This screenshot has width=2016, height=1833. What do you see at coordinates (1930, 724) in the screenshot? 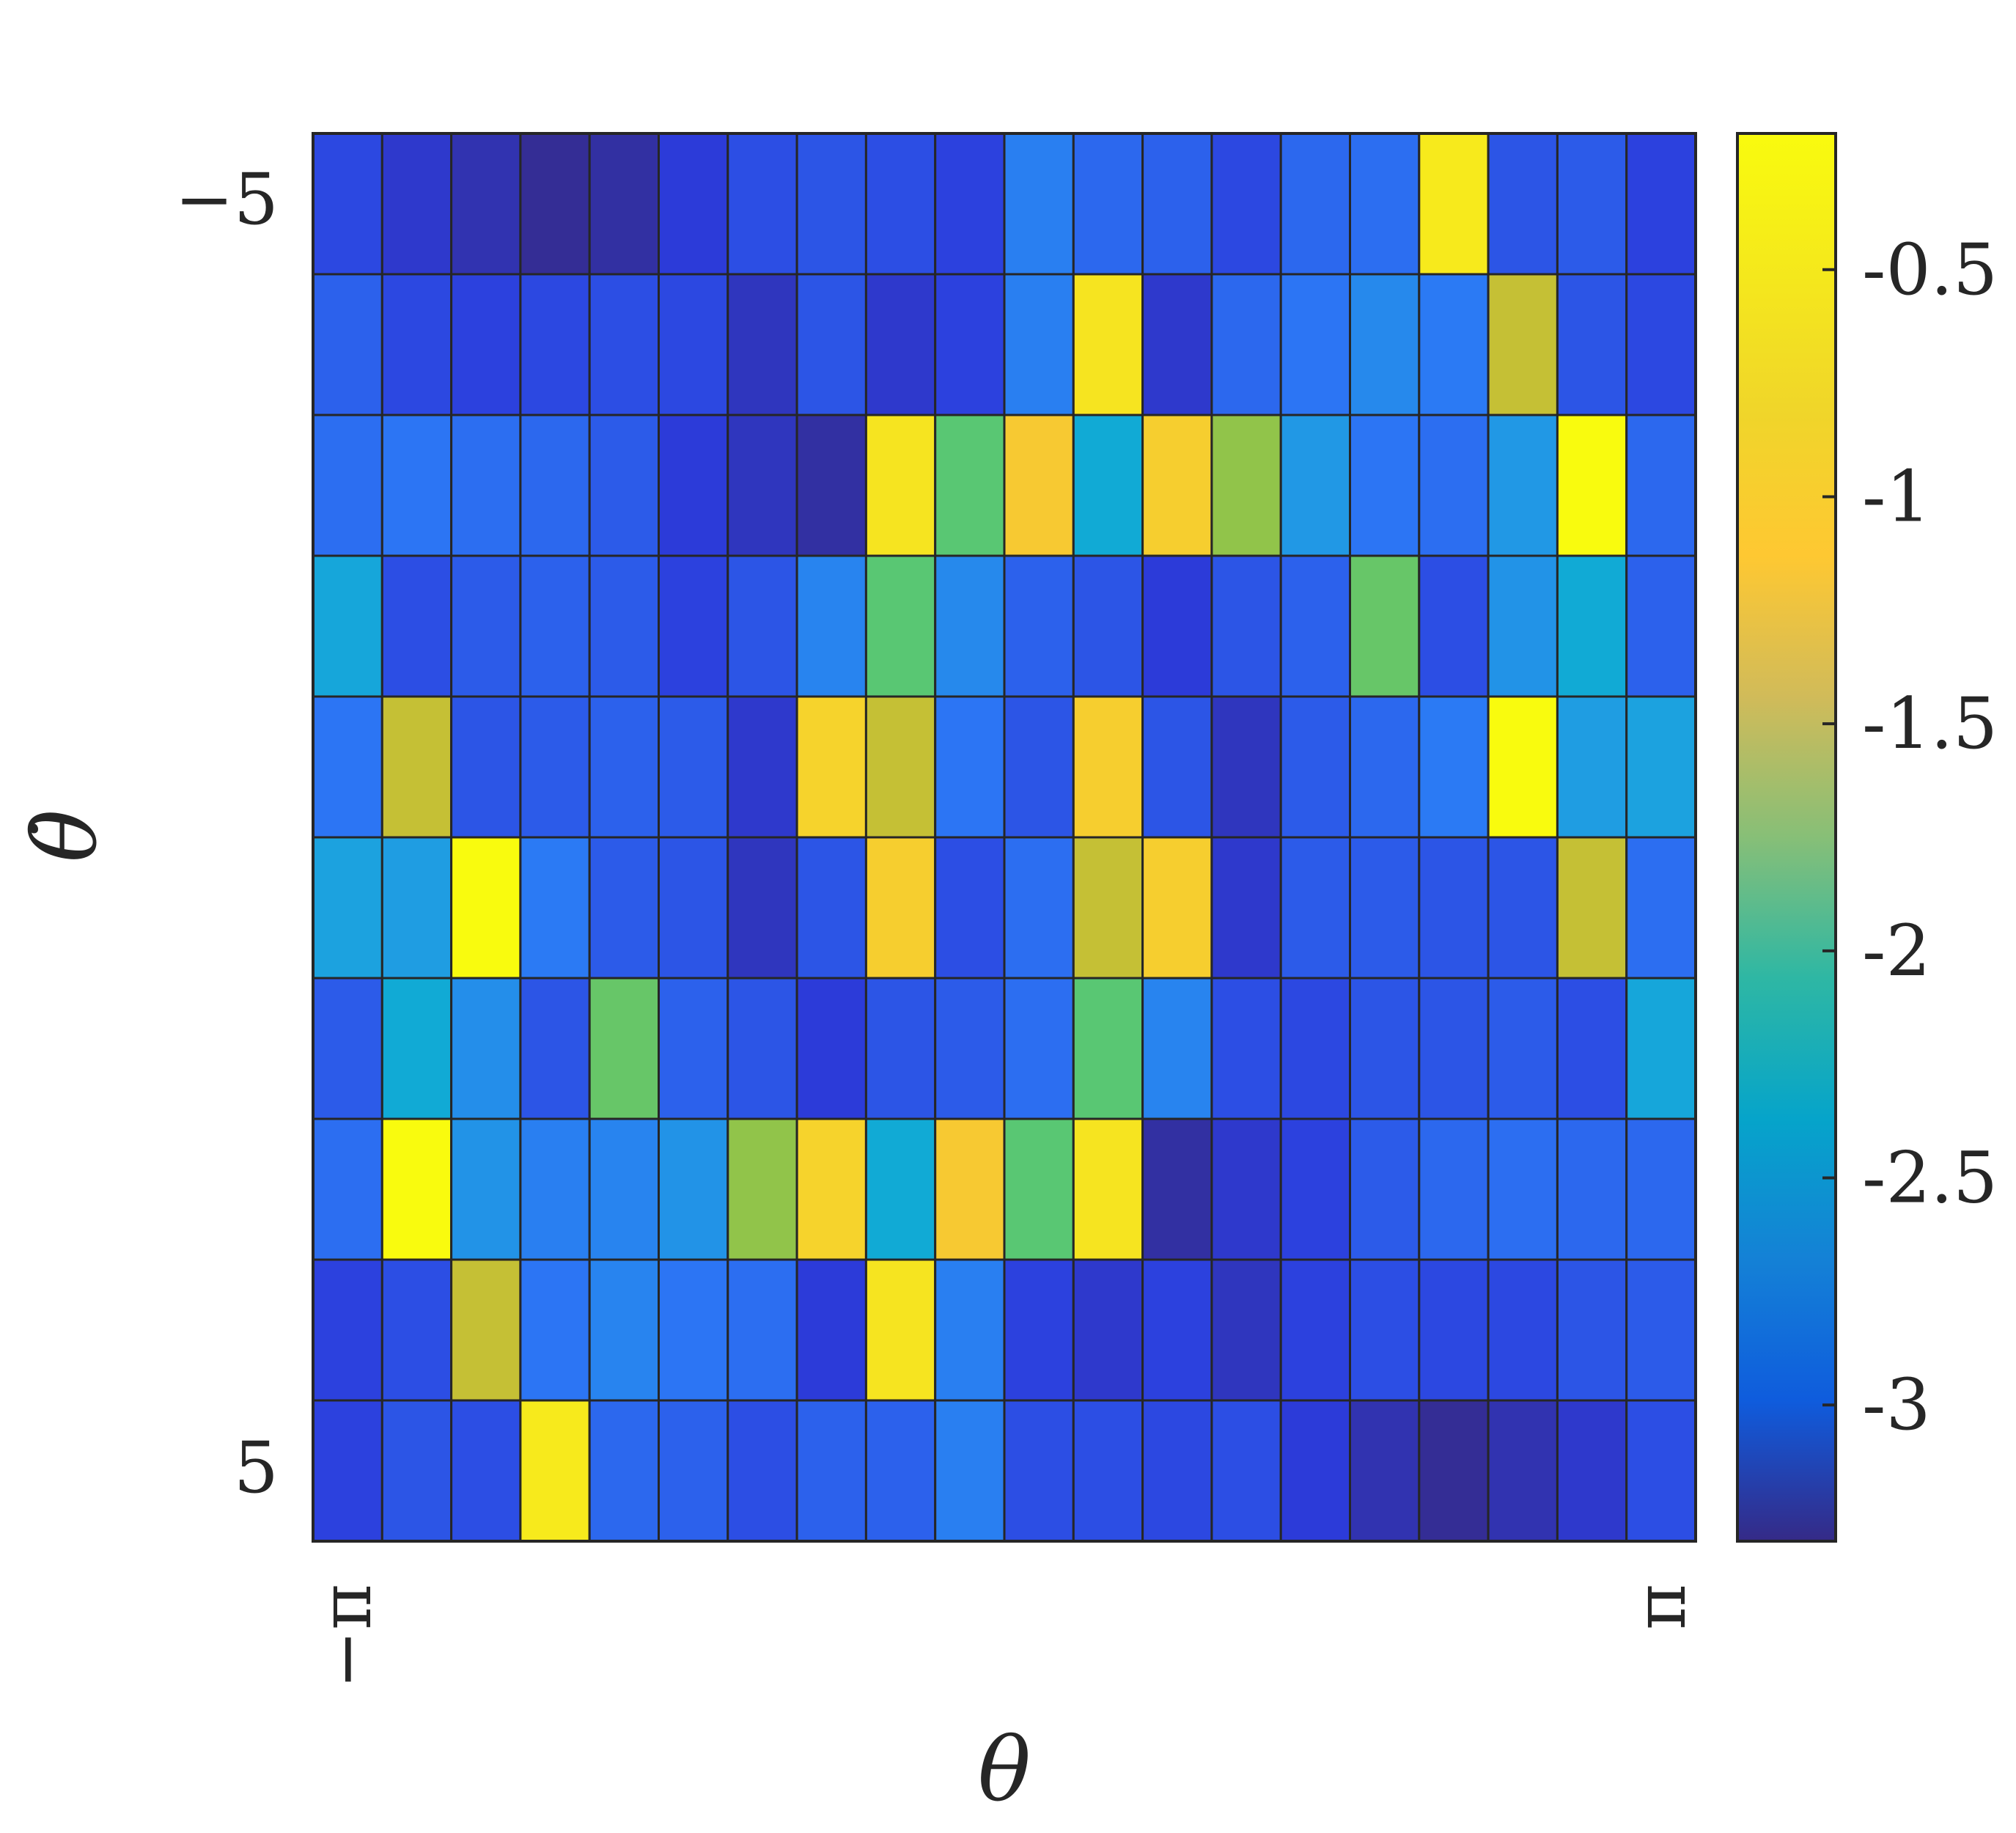
I see `colorbar-tick-label: -1.5` at bounding box center [1930, 724].